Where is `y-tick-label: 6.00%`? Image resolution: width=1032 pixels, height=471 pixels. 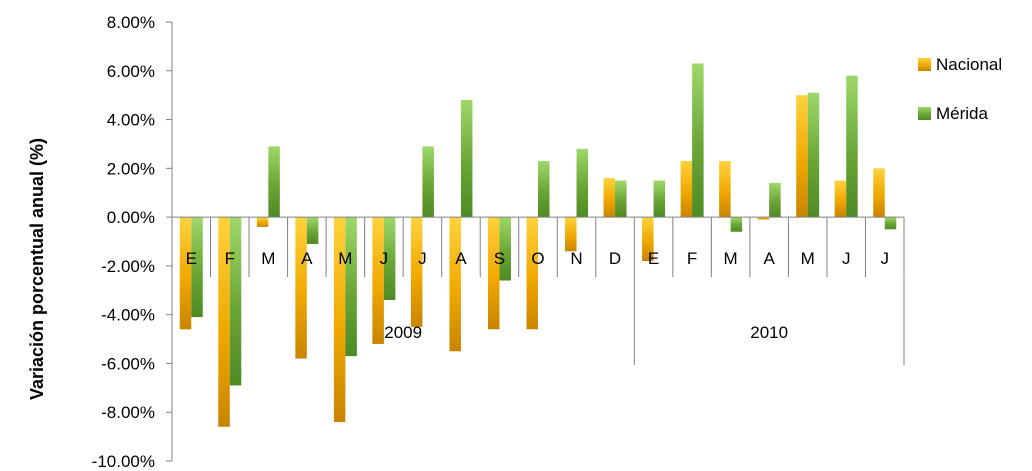
y-tick-label: 6.00% is located at coordinates (131, 71).